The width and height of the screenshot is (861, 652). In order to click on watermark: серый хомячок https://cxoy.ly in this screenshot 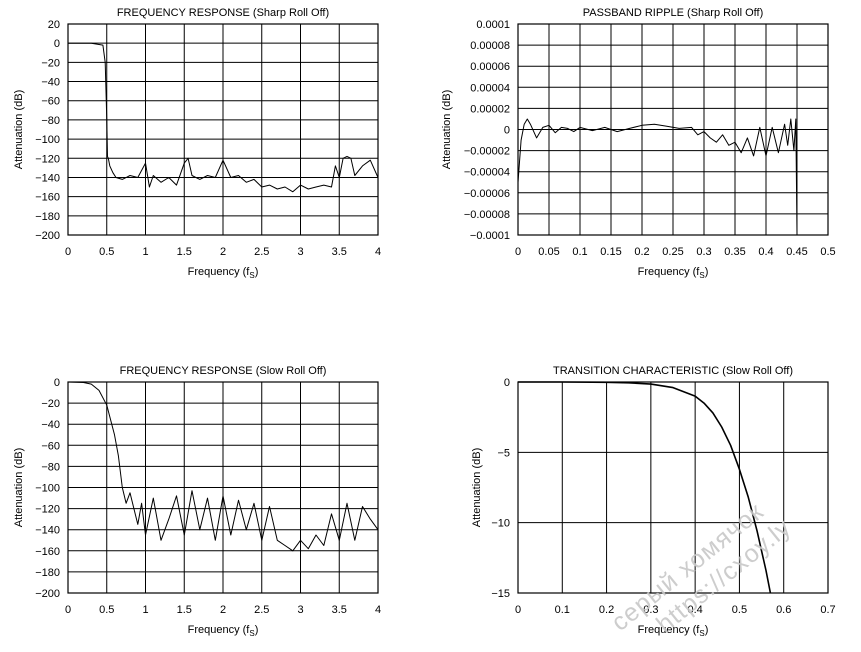, I will do `click(701, 567)`.